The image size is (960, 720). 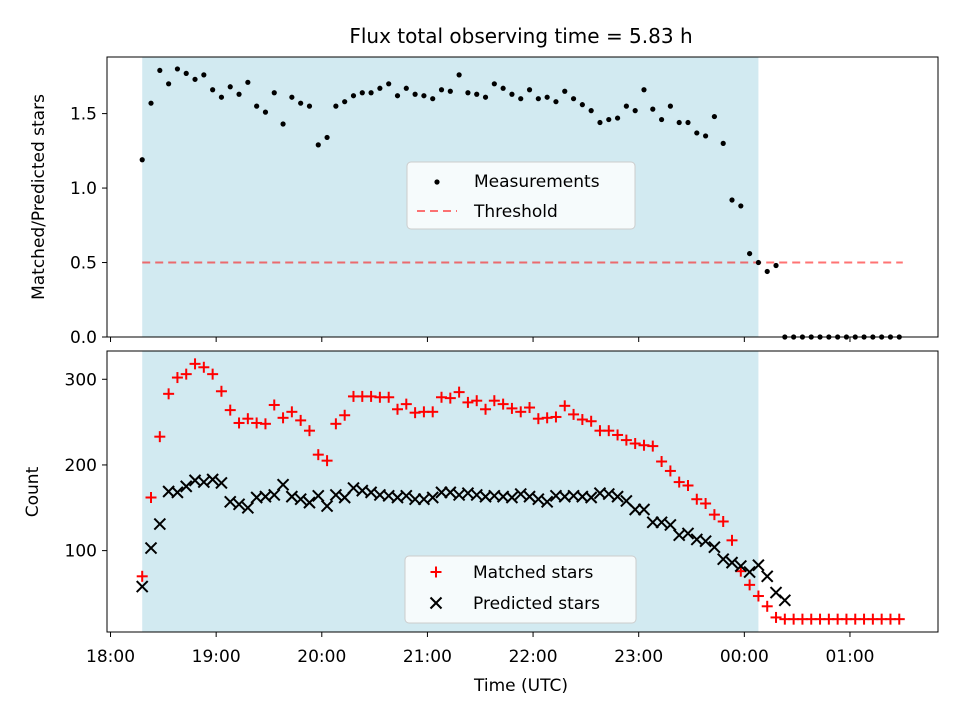 I want to click on top-y-tick-label: 0.5, so click(x=83, y=264).